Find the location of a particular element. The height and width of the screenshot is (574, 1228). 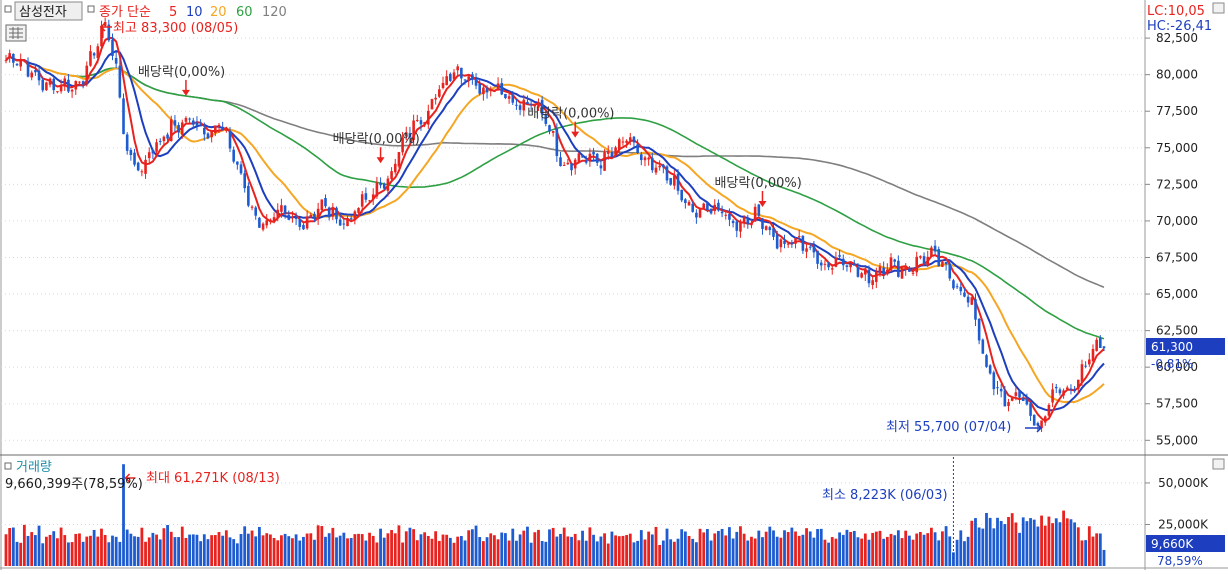

volume-tick-label: 25,000K is located at coordinates (1183, 524).